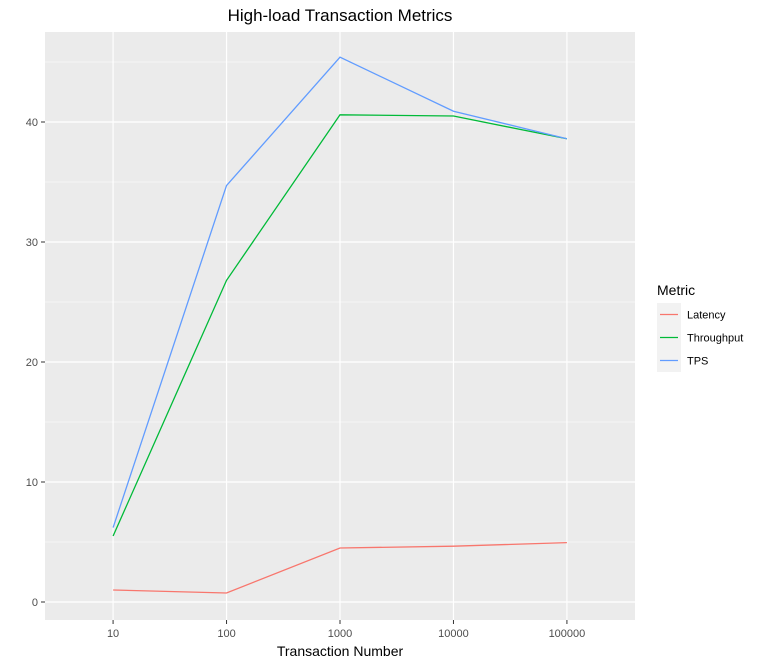 The height and width of the screenshot is (665, 763). I want to click on x-tick-label: 1000, so click(340, 634).